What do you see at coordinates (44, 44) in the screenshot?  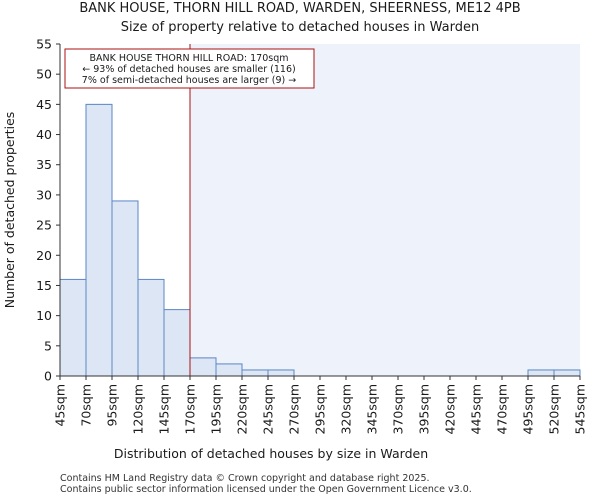 I see `y-tick-label: 55` at bounding box center [44, 44].